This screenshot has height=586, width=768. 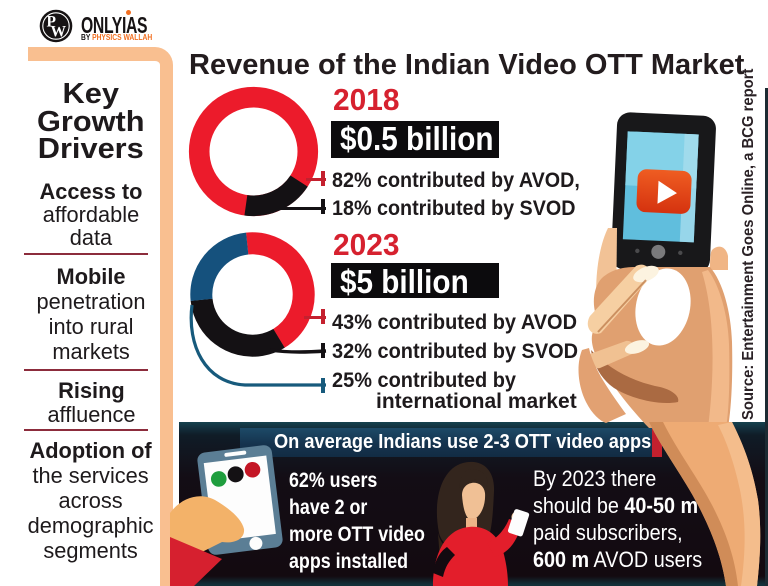 I want to click on svg-text: P, so click(x=52, y=22).